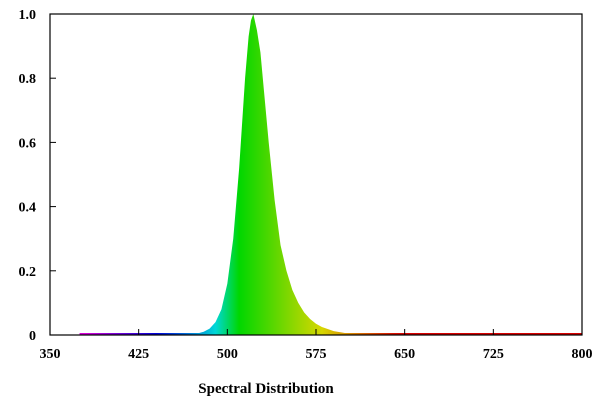  What do you see at coordinates (28, 208) in the screenshot?
I see `y-tick-label: 0.4` at bounding box center [28, 208].